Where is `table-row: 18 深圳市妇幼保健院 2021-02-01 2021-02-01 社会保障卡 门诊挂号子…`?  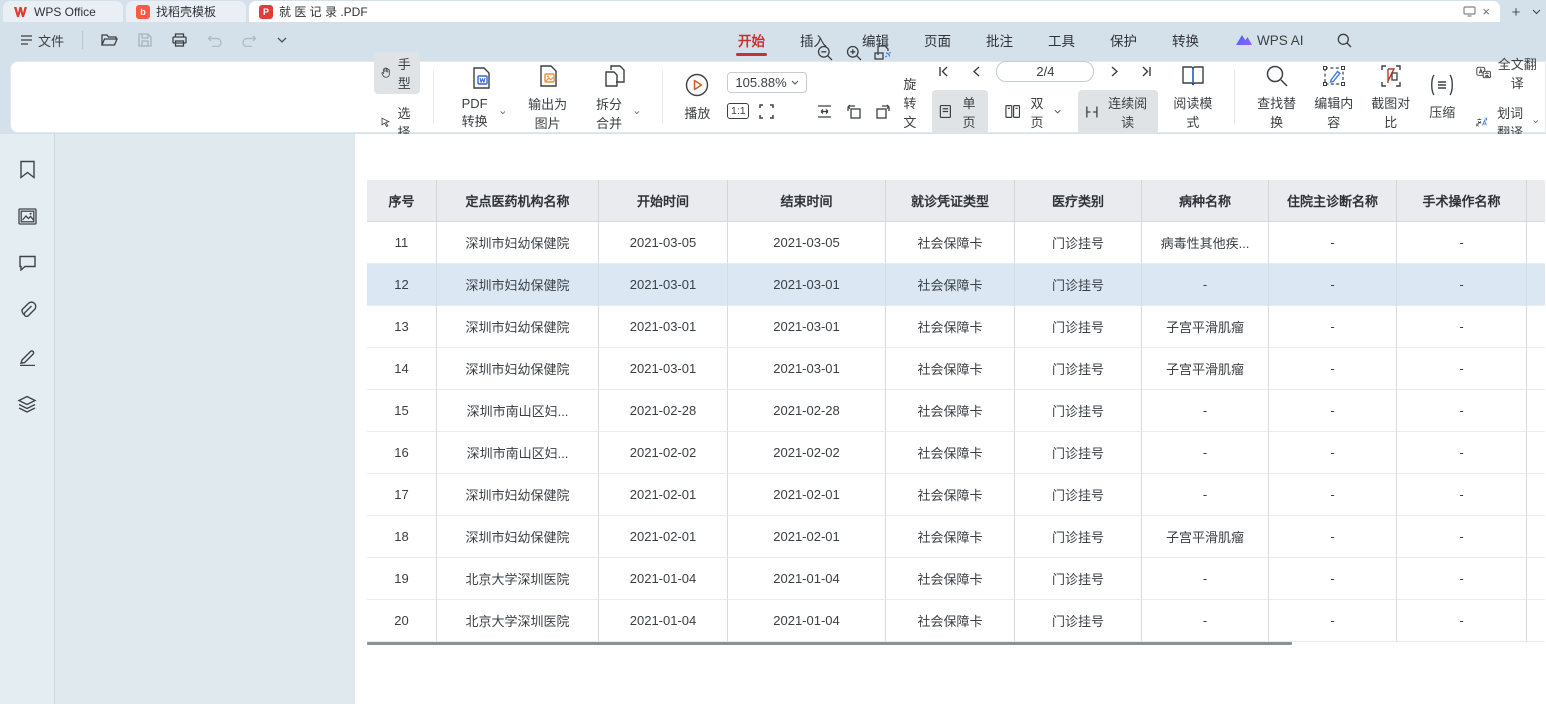 table-row: 18 深圳市妇幼保健院 2021-02-01 2021-02-01 社会保障卡 门诊挂号子… is located at coordinates (956, 537).